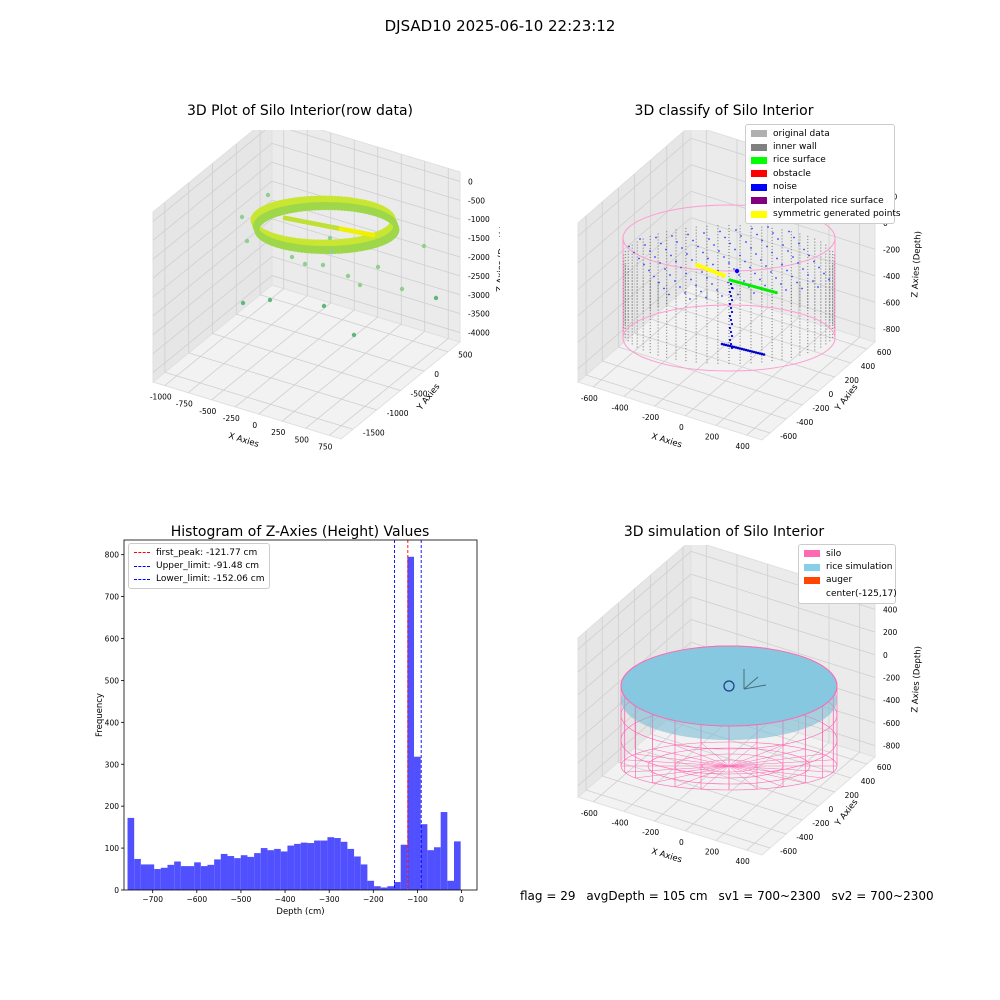 The image size is (1000, 1000). What do you see at coordinates (373, 899) in the screenshot?
I see `histogram-x-tick-label: −200` at bounding box center [373, 899].